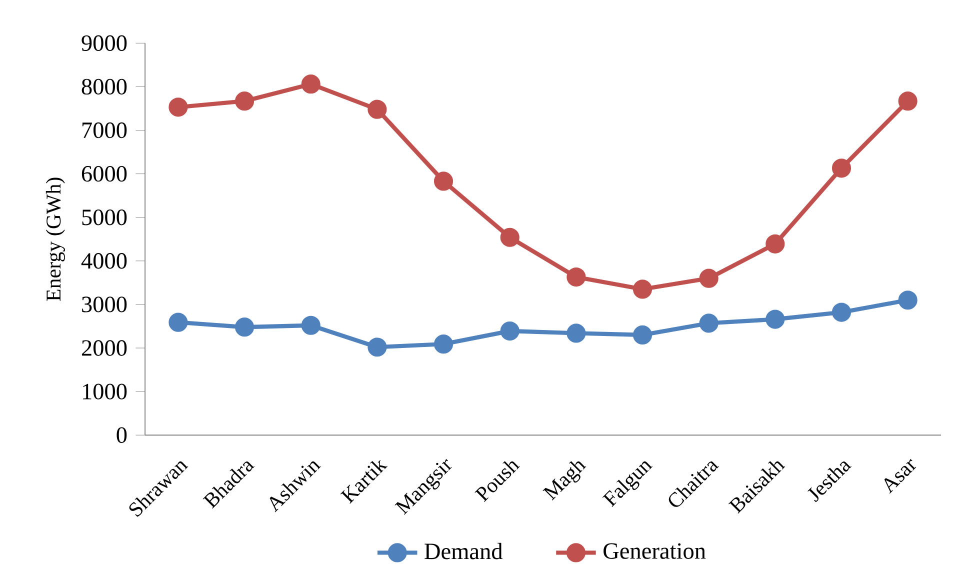  I want to click on legend-label: Demand, so click(463, 551).